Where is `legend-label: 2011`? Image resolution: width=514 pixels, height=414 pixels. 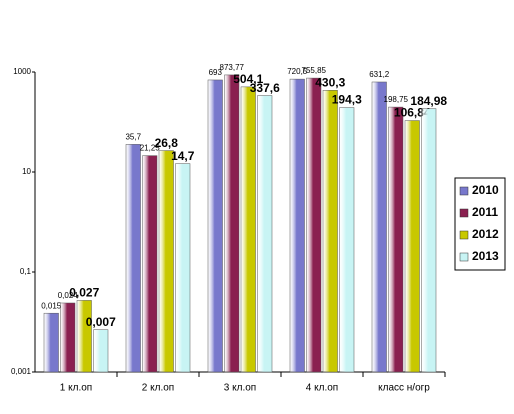 legend-label: 2011 is located at coordinates (485, 212).